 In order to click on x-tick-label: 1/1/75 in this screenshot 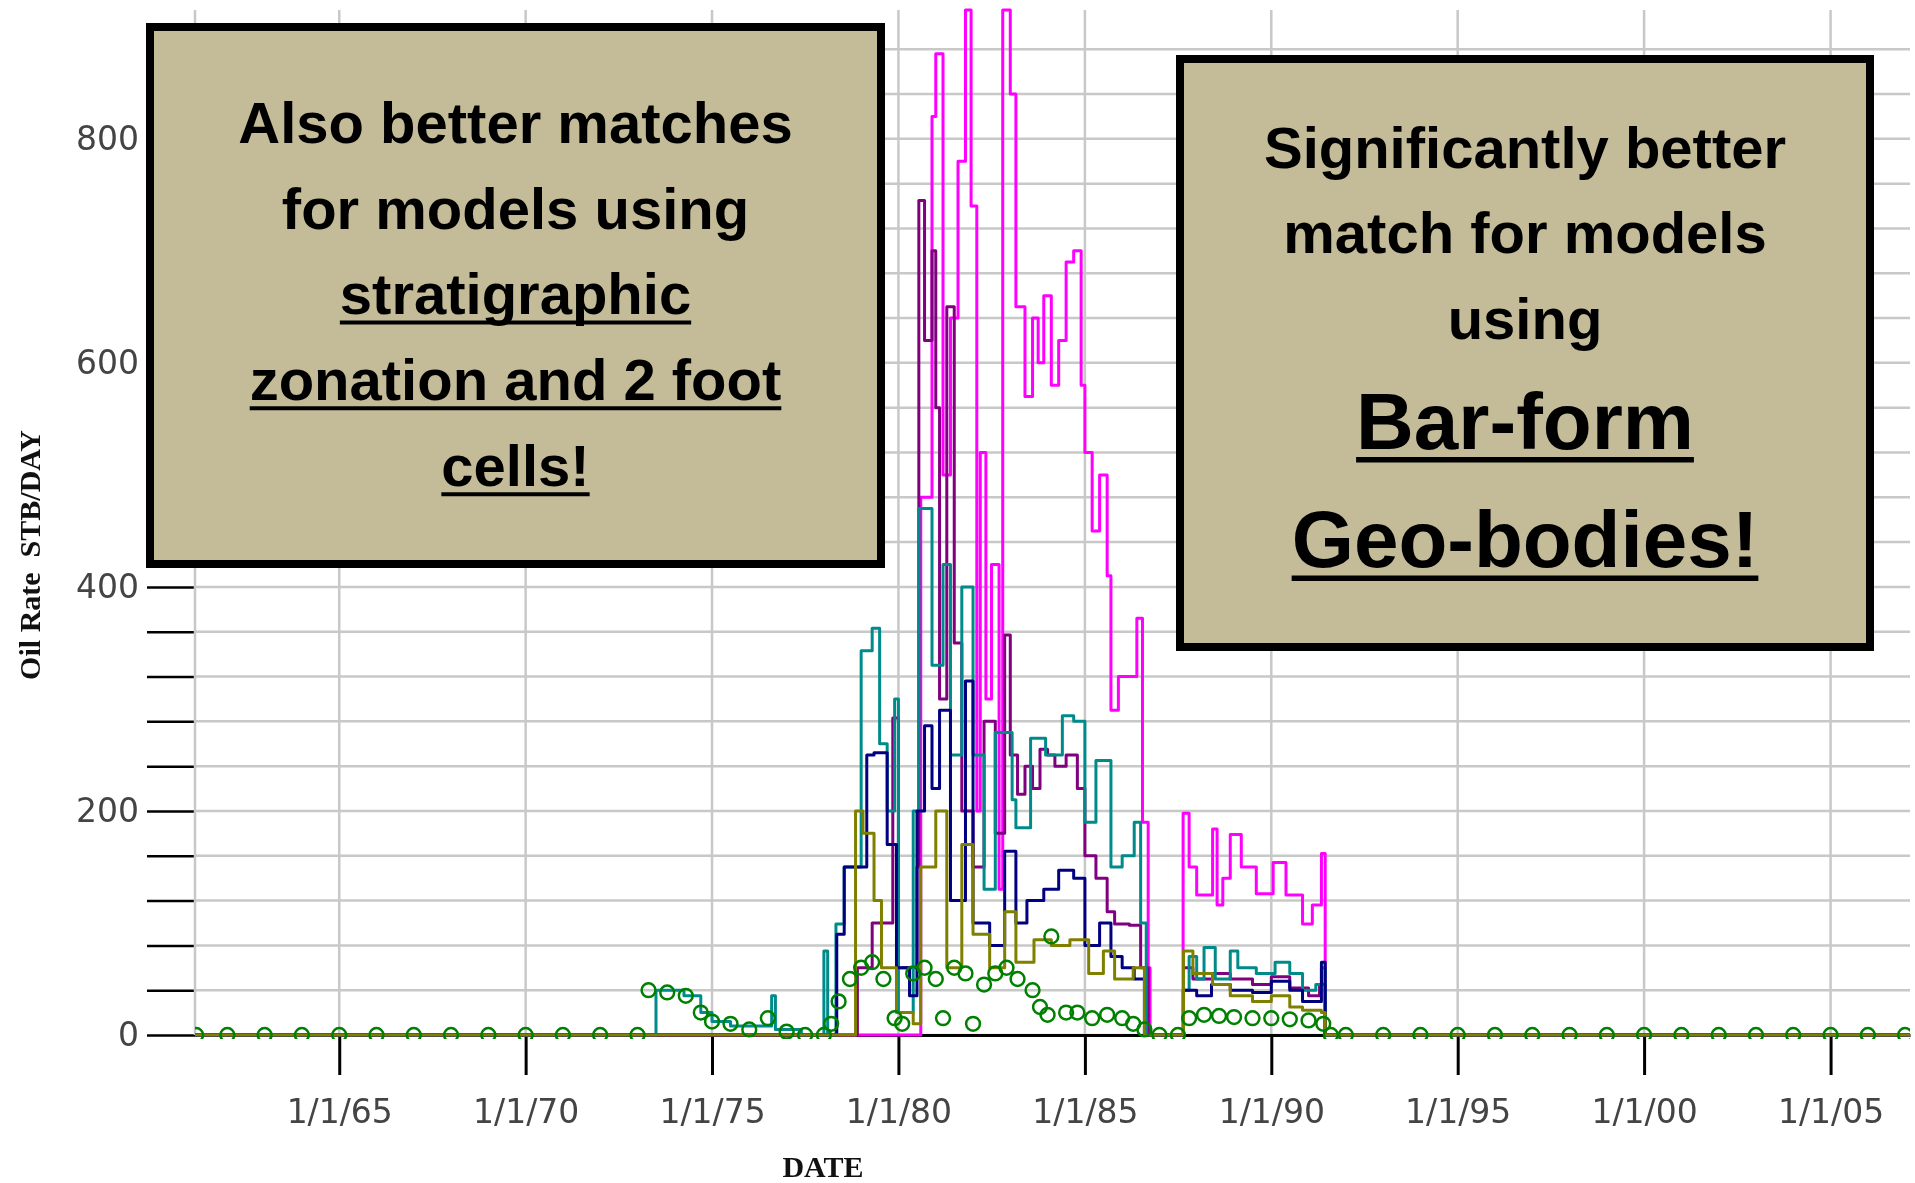, I will do `click(712, 1112)`.